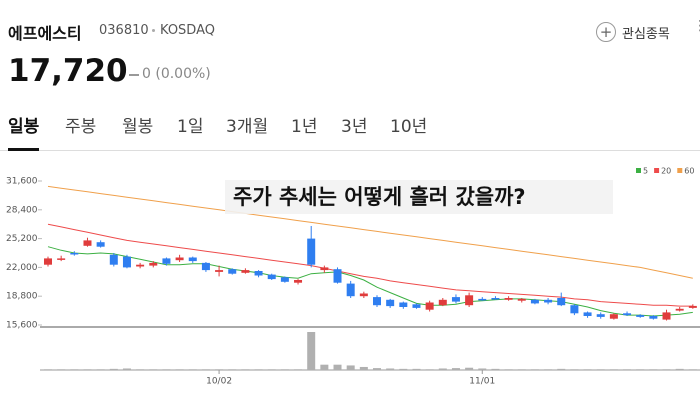  What do you see at coordinates (247, 127) in the screenshot?
I see `tab: 3개월` at bounding box center [247, 127].